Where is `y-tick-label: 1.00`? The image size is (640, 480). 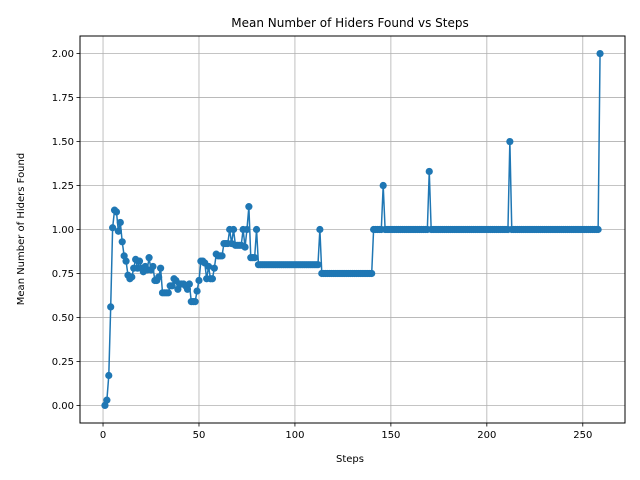
y-tick-label: 1.00 is located at coordinates (63, 230).